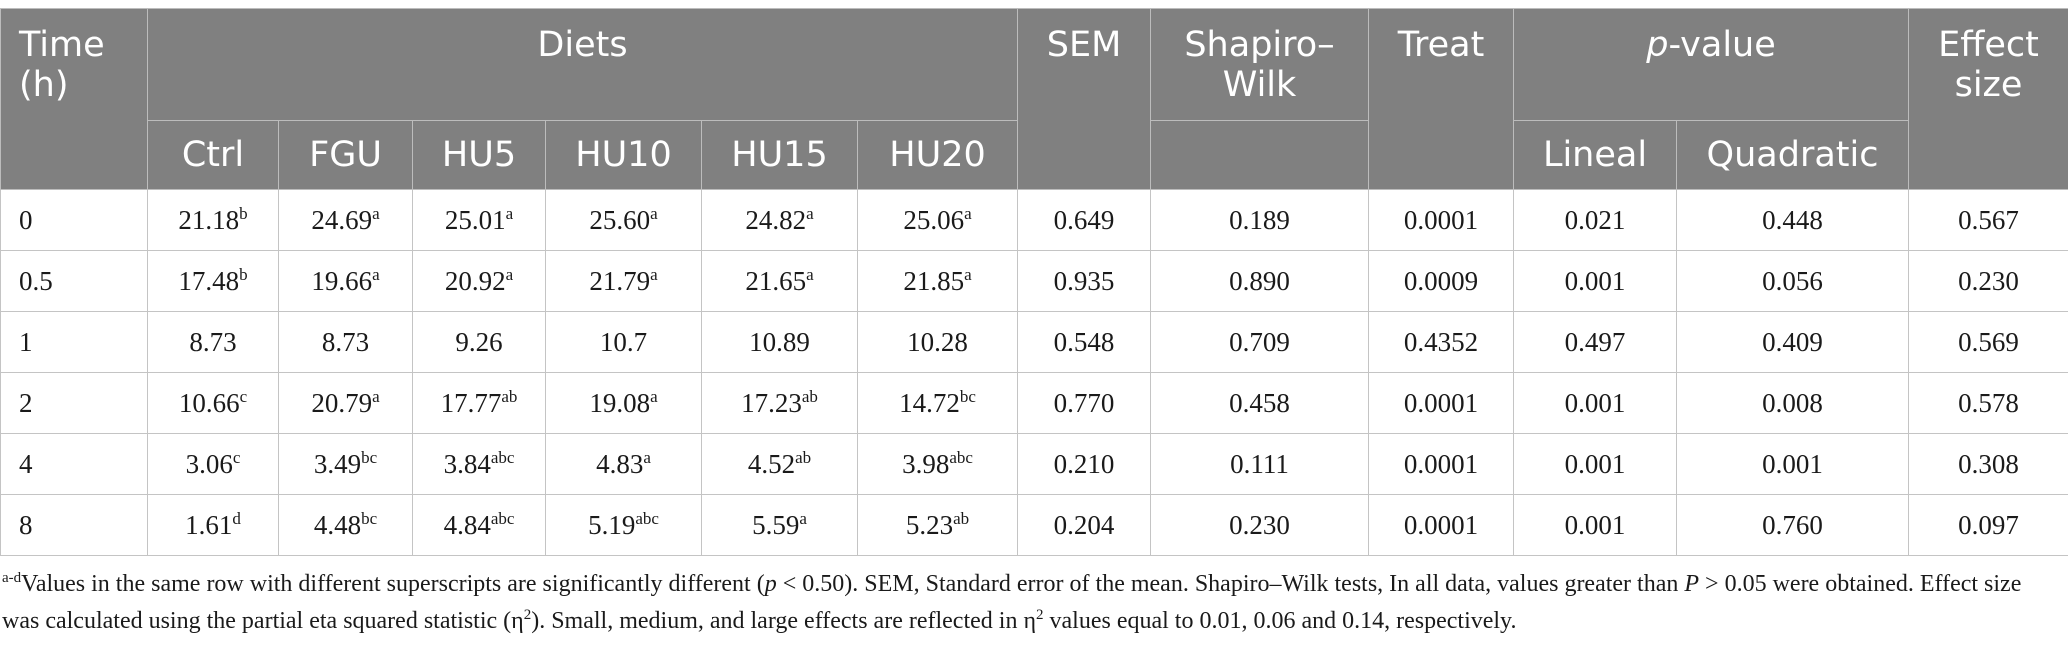 This screenshot has height=651, width=2068. I want to click on cell-value: 21.65, so click(776, 280).